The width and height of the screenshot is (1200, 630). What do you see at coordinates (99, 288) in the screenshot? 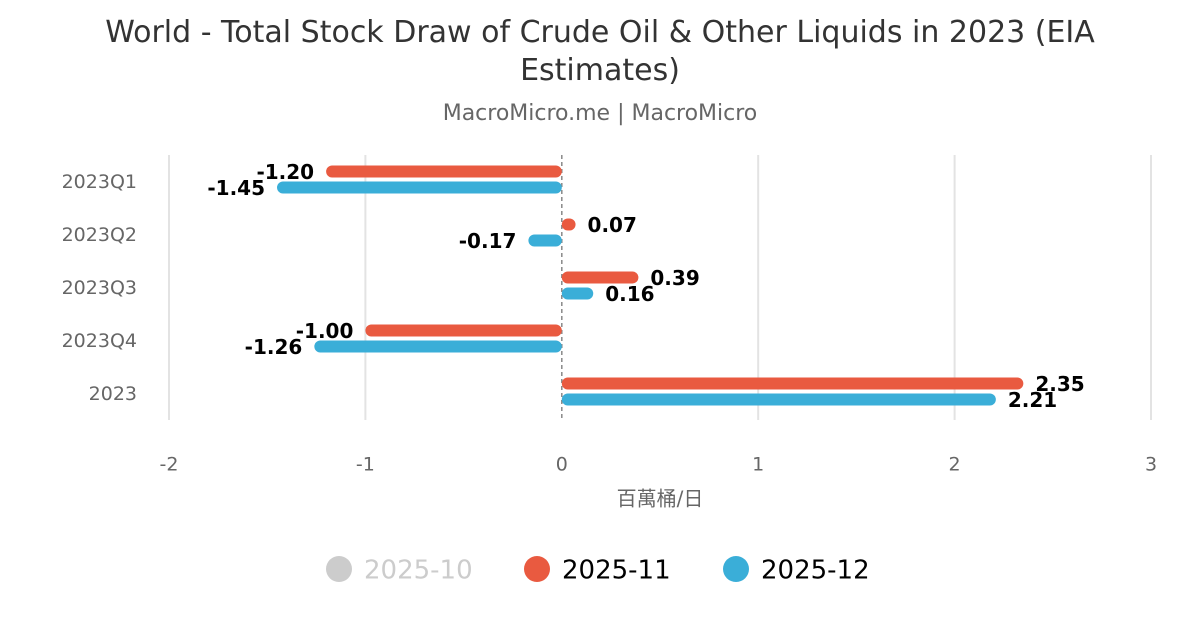
I see `y-tick-label: 2023Q3` at bounding box center [99, 288].